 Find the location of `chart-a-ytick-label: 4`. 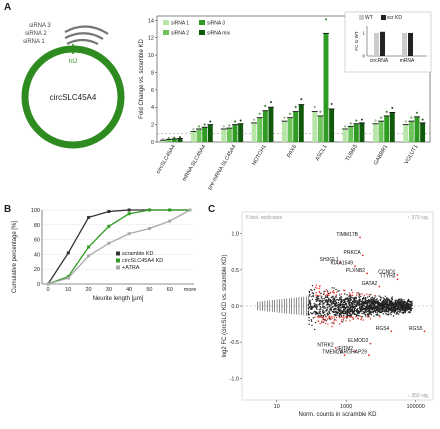

chart-a-ytick-label: 4 is located at coordinates (152, 108).